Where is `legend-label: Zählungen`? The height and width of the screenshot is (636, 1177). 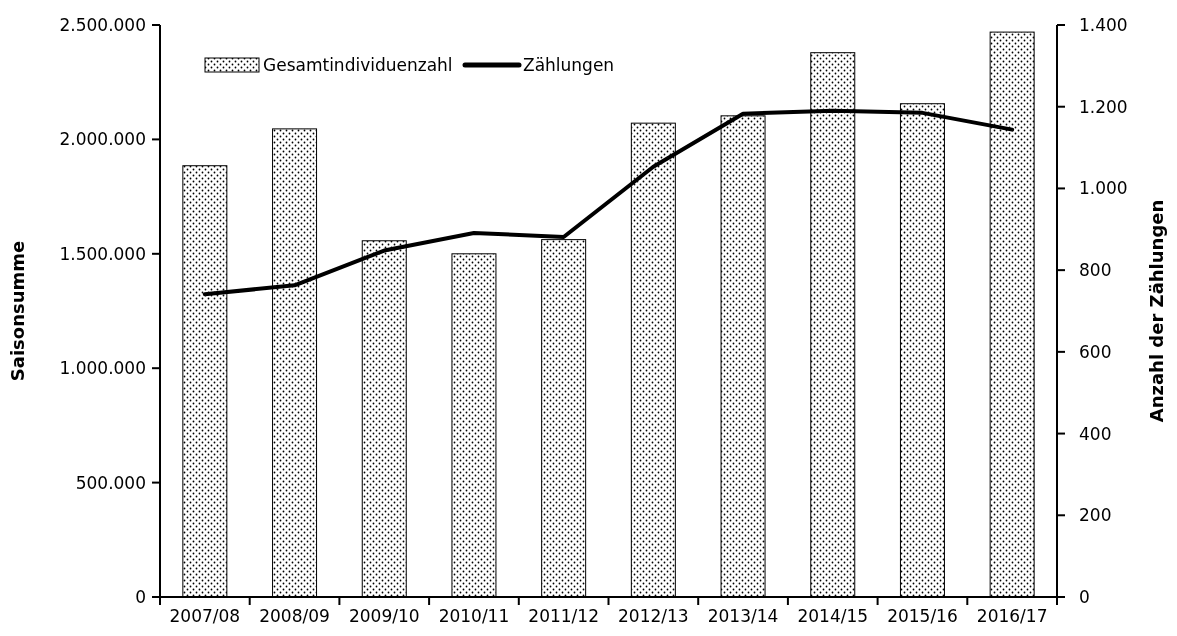 legend-label: Zählungen is located at coordinates (569, 65).